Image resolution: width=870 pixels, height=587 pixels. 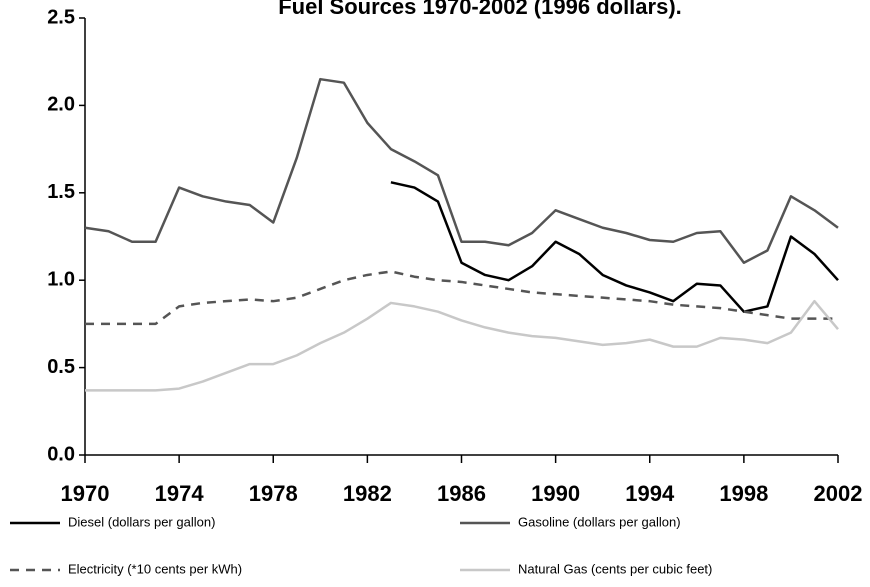 I want to click on y-tick-label: 2.0, so click(x=61, y=105).